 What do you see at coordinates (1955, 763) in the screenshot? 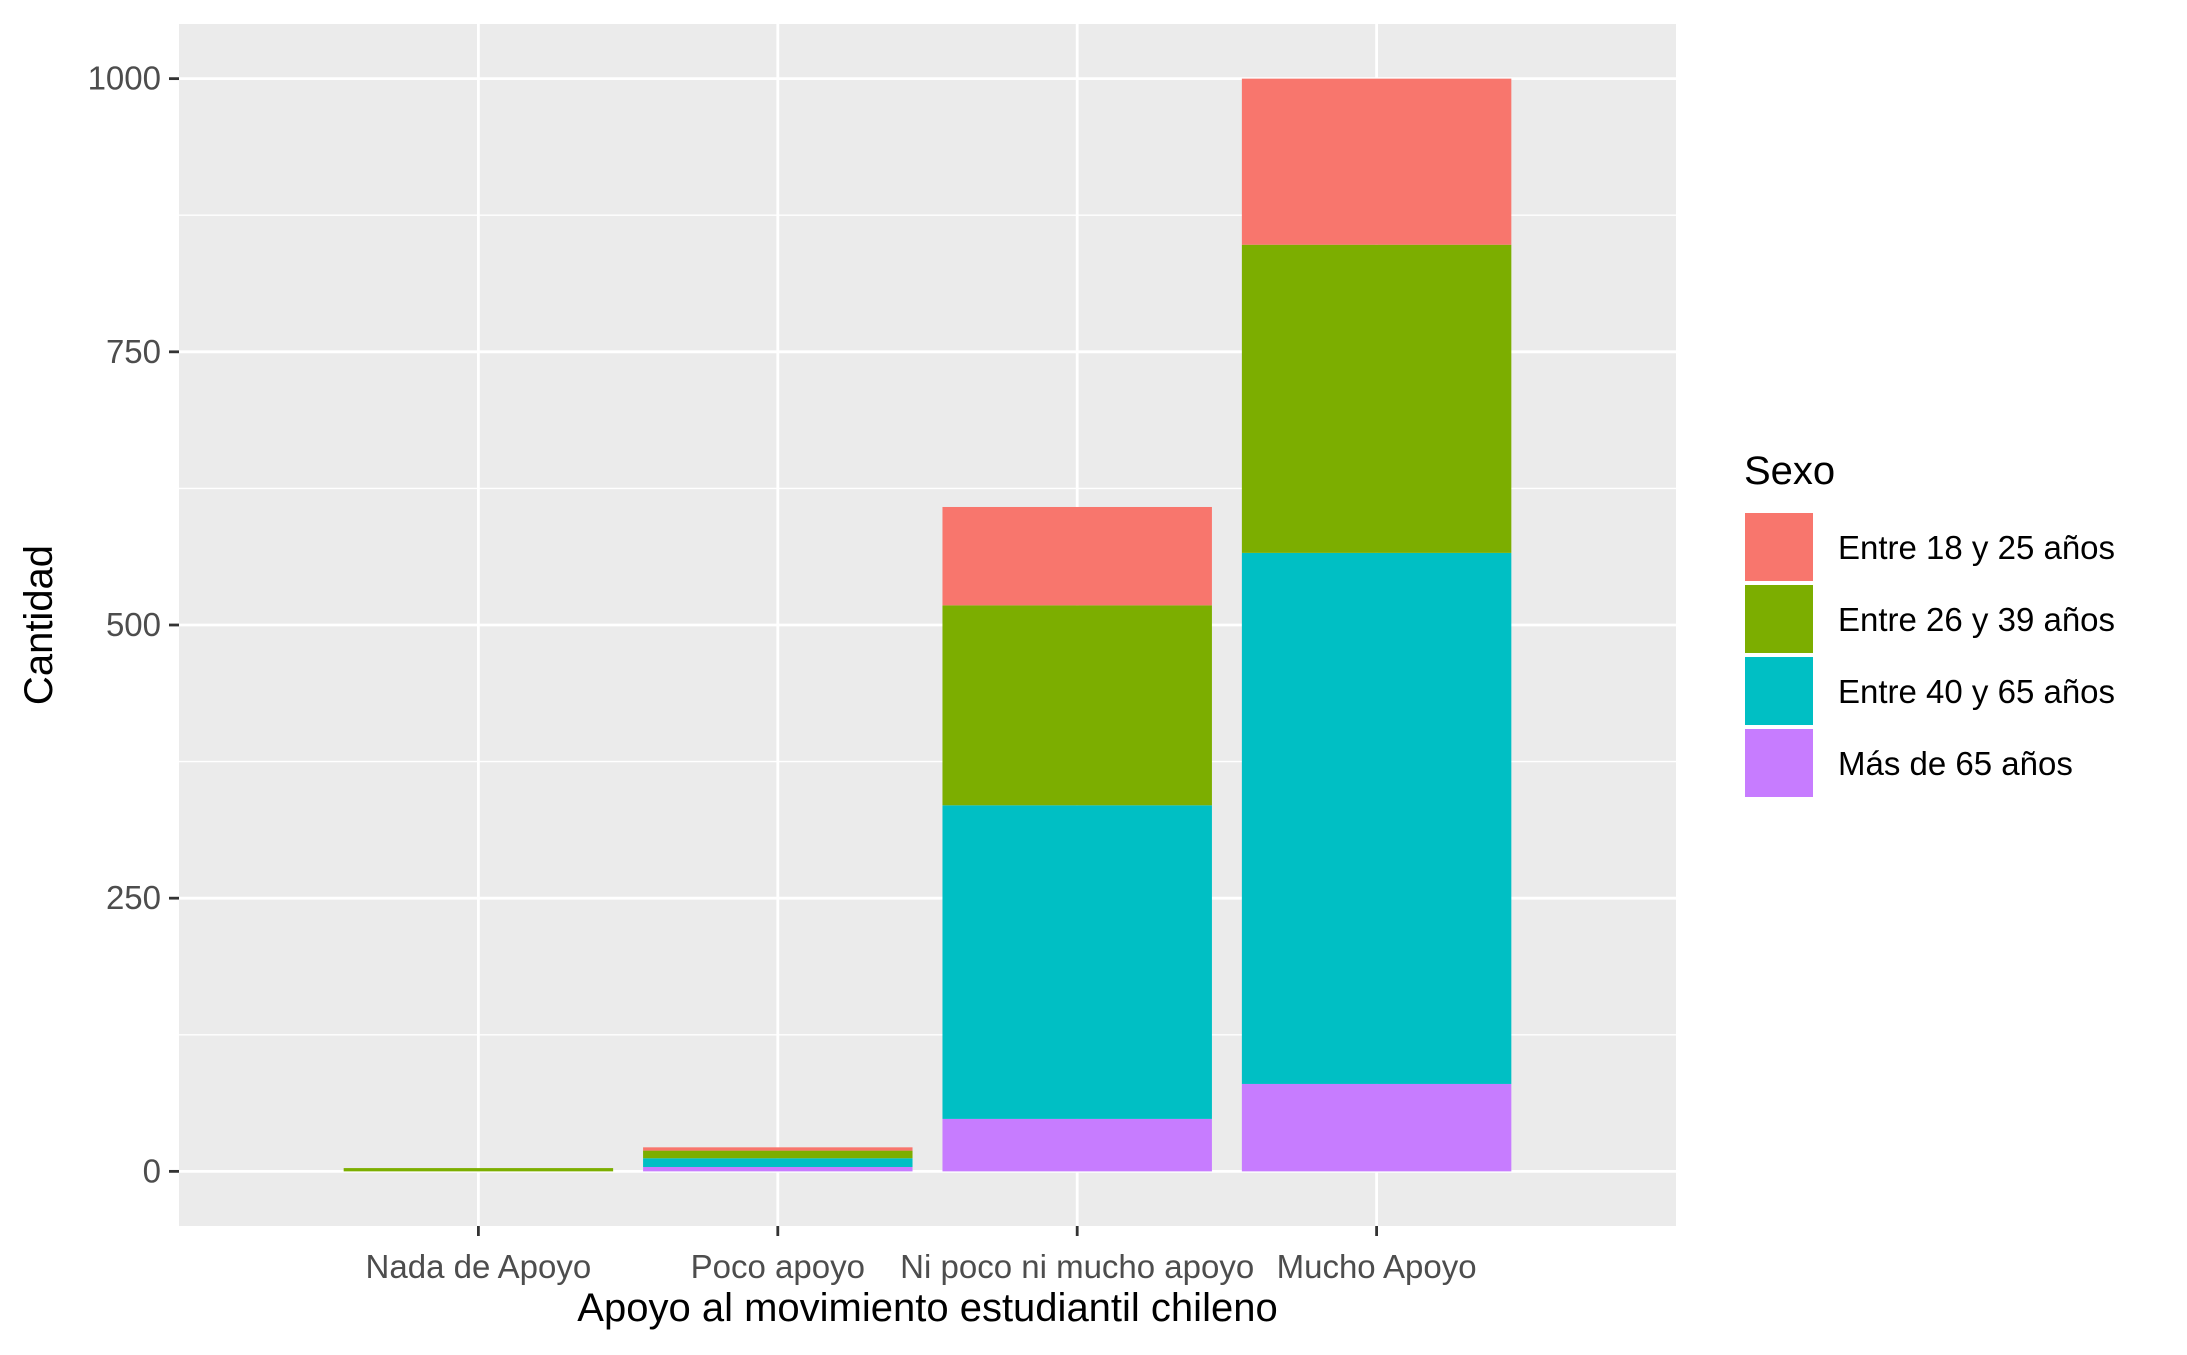
I see `legend-label: Más de 65 años` at bounding box center [1955, 763].